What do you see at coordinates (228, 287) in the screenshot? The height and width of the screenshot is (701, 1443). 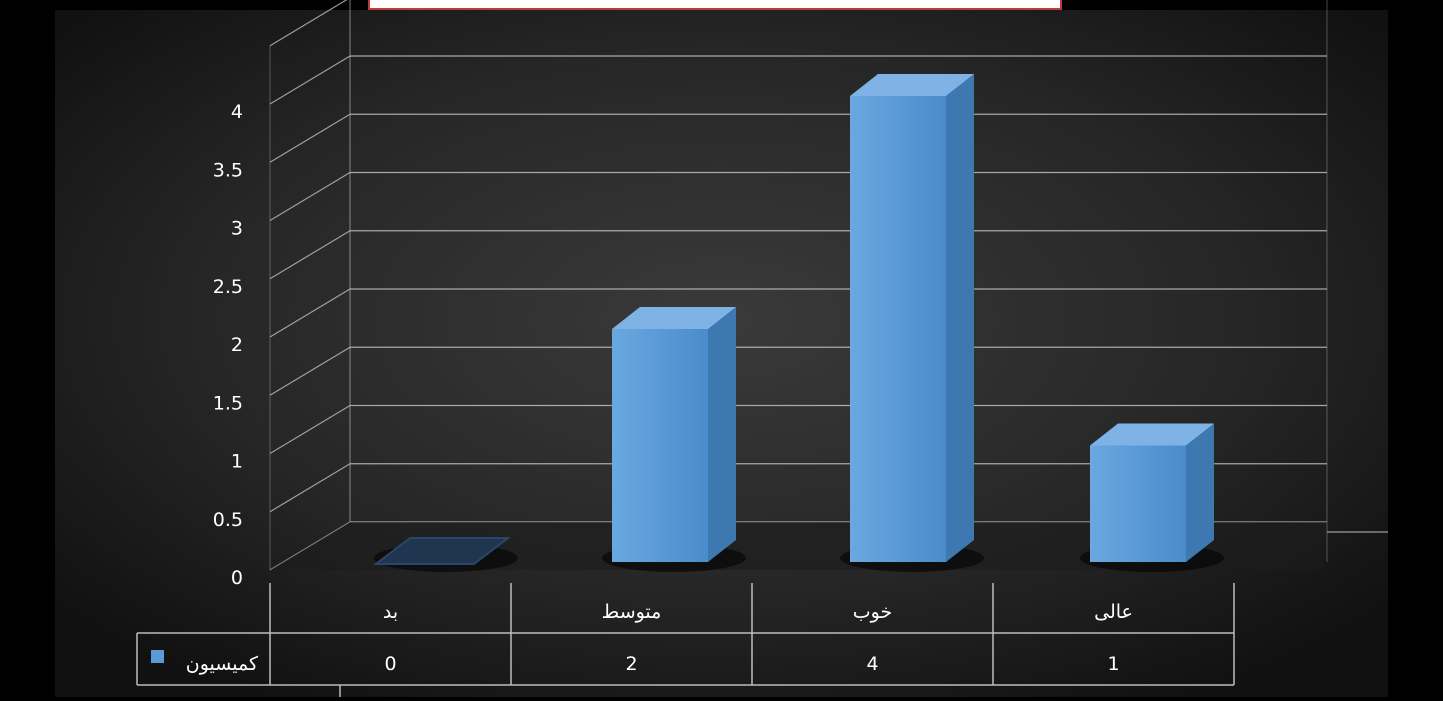 I see `y-tick-label: 2.5` at bounding box center [228, 287].